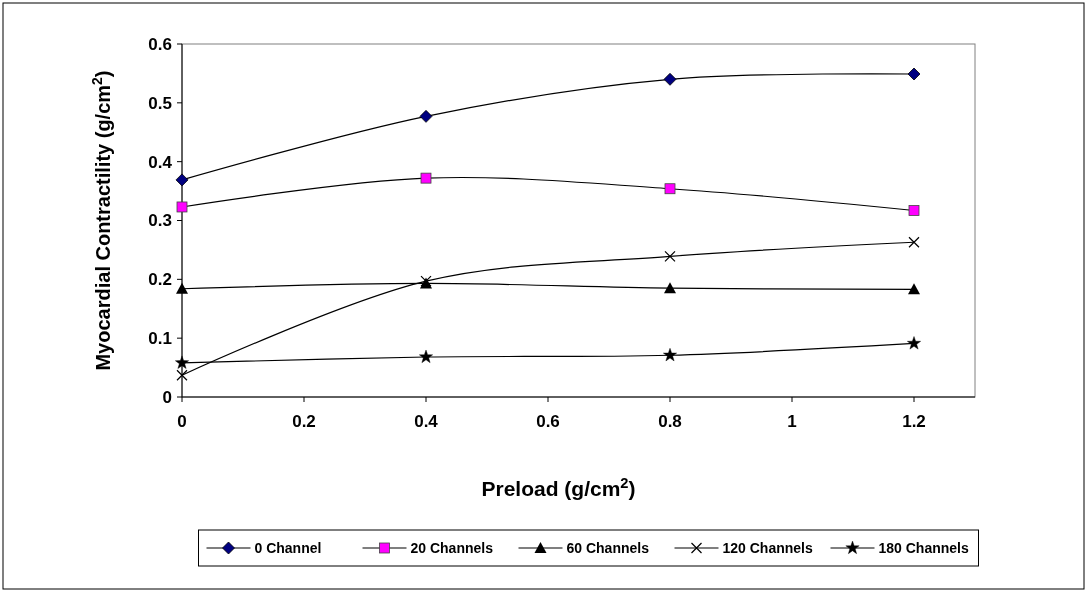  Describe the element at coordinates (923, 547) in the screenshot. I see `legend-label: 180 Channels` at that location.